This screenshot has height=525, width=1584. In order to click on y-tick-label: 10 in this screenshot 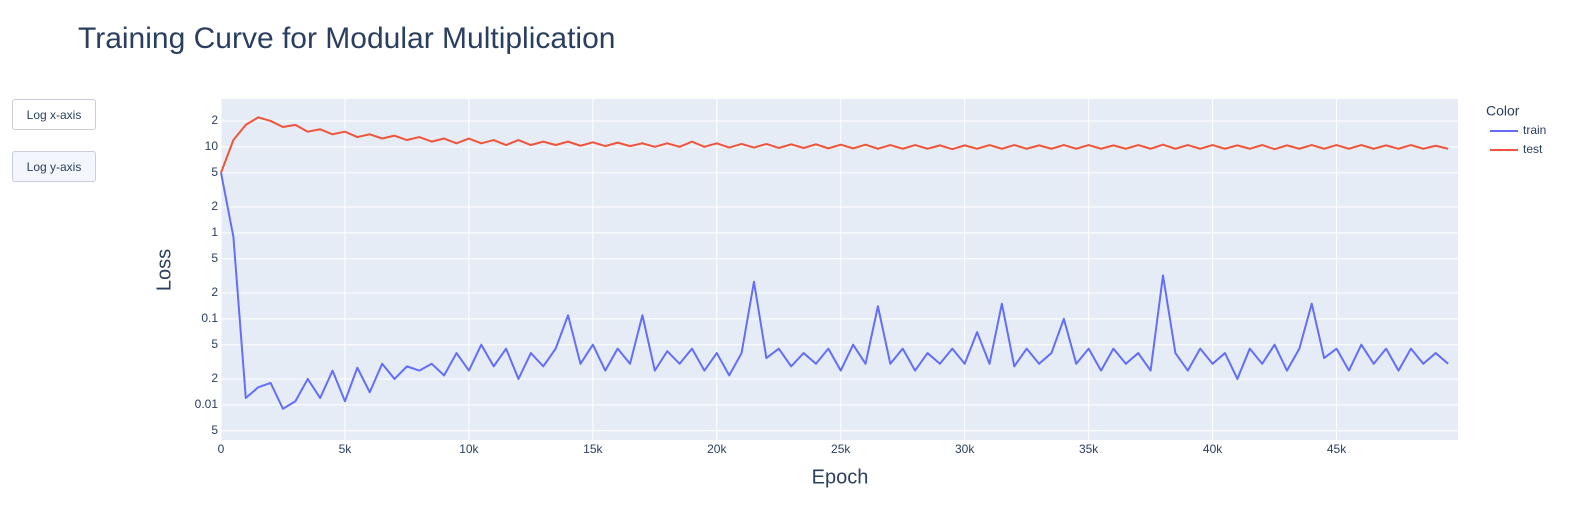, I will do `click(212, 146)`.